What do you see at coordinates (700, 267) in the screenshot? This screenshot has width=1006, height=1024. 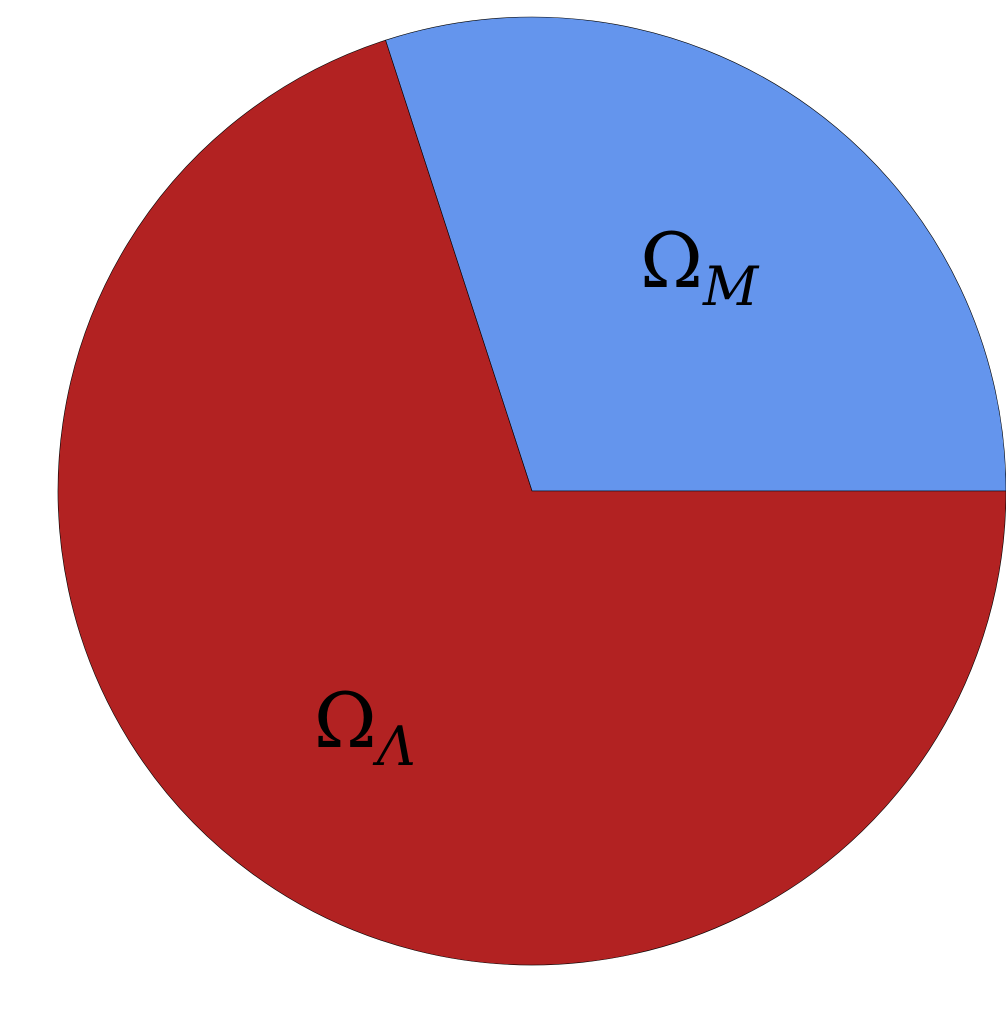 I see `pie-label-M: ΩM` at bounding box center [700, 267].